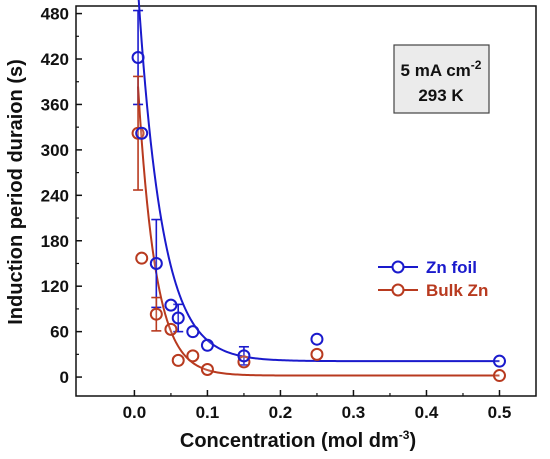  What do you see at coordinates (55, 241) in the screenshot?
I see `y-tick-label: 180` at bounding box center [55, 241].